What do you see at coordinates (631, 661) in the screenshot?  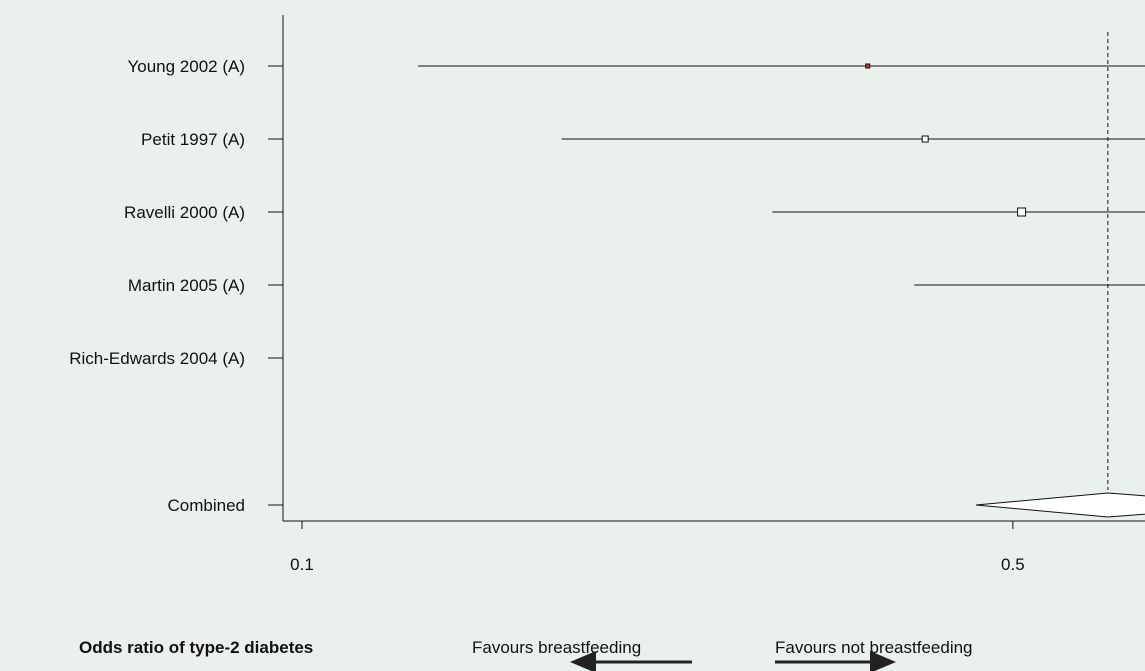 I see `left-arrow-icon` at bounding box center [631, 661].